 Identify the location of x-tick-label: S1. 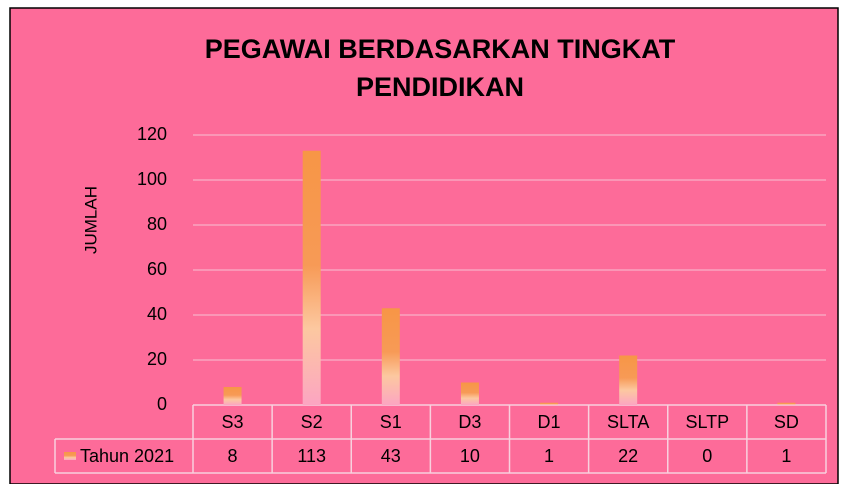
(391, 422).